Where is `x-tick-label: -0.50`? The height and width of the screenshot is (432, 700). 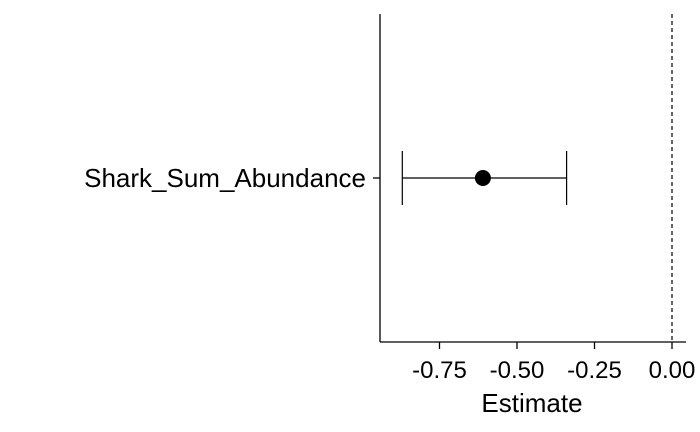 x-tick-label: -0.50 is located at coordinates (517, 370).